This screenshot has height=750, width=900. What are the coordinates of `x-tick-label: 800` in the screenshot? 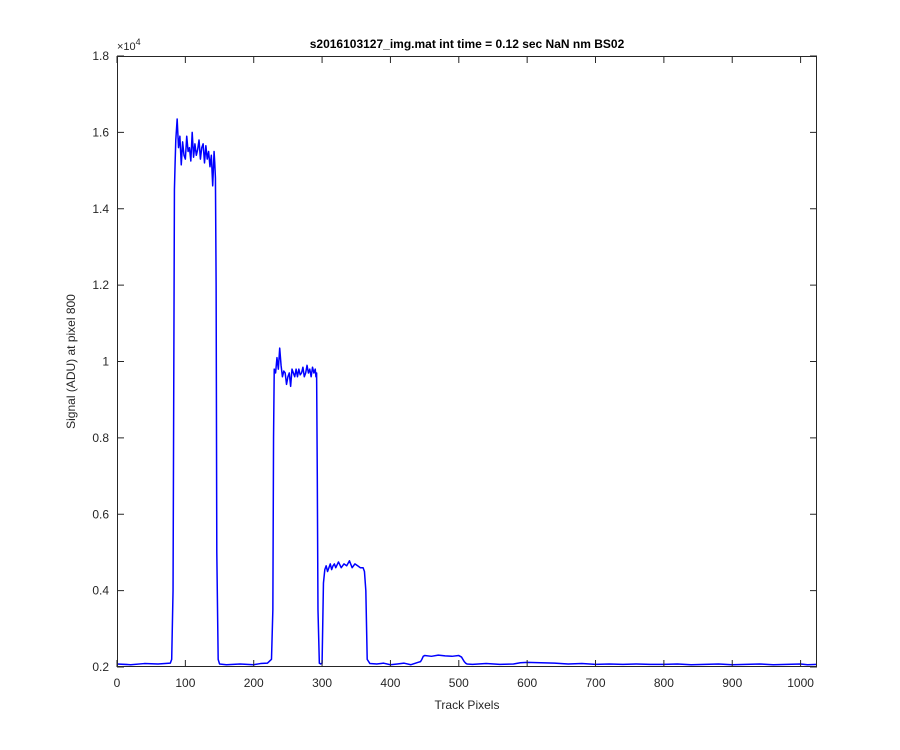 It's located at (664, 683).